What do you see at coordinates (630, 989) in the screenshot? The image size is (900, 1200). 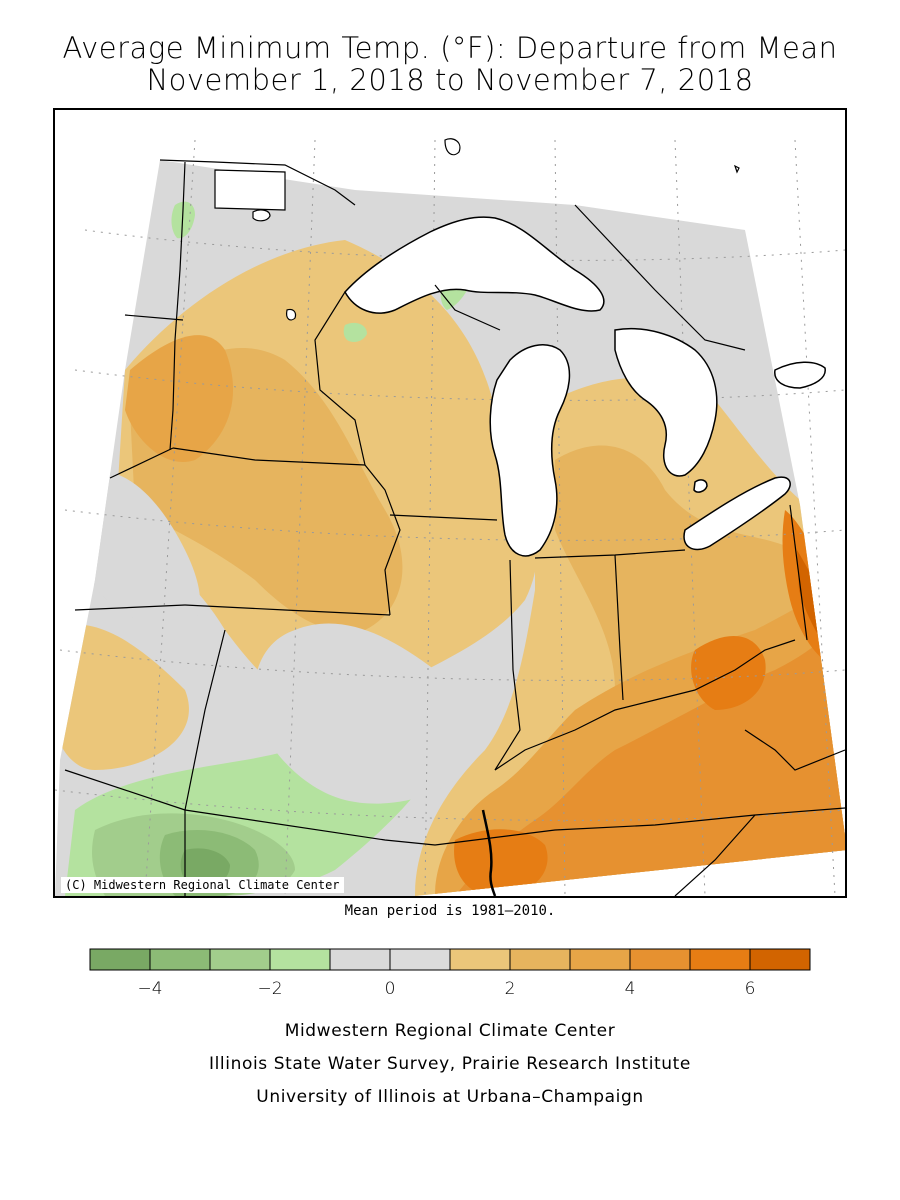 I see `legend-tick-label: 4` at bounding box center [630, 989].